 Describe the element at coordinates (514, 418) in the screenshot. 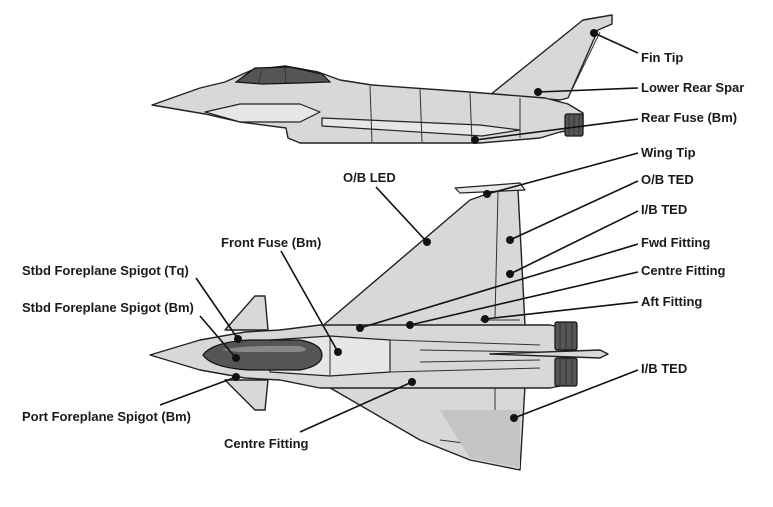

I see `point-ib-ted-lower` at that location.